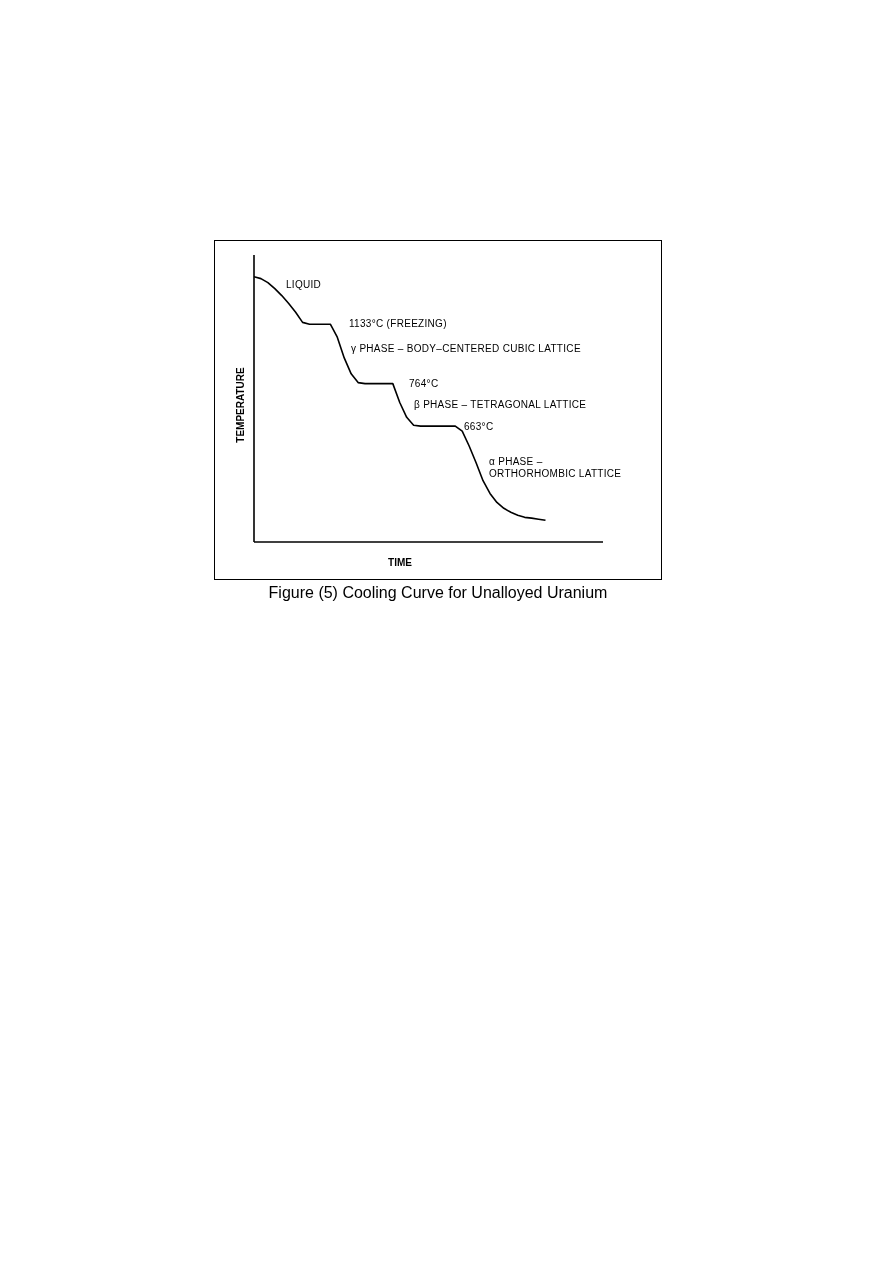  Describe the element at coordinates (424, 384) in the screenshot. I see `annotation: 764°C` at that location.